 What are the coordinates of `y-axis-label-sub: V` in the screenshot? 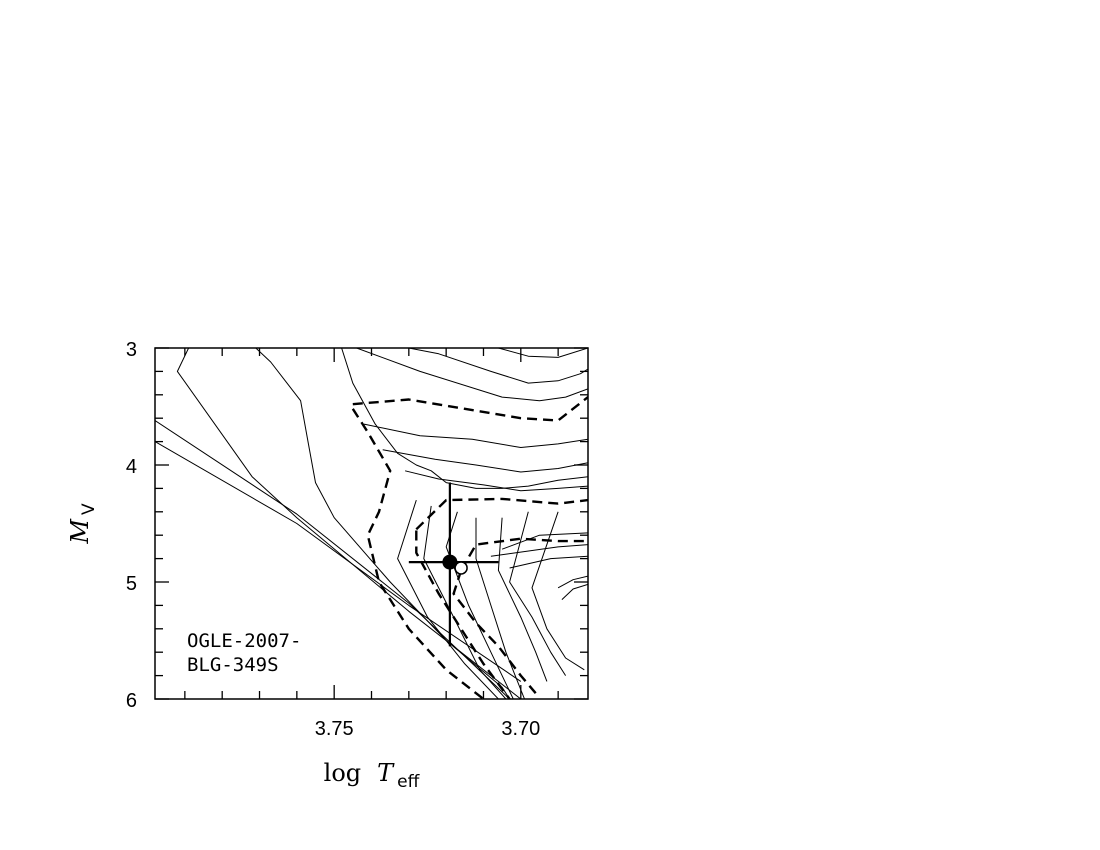 It's located at (89, 509).